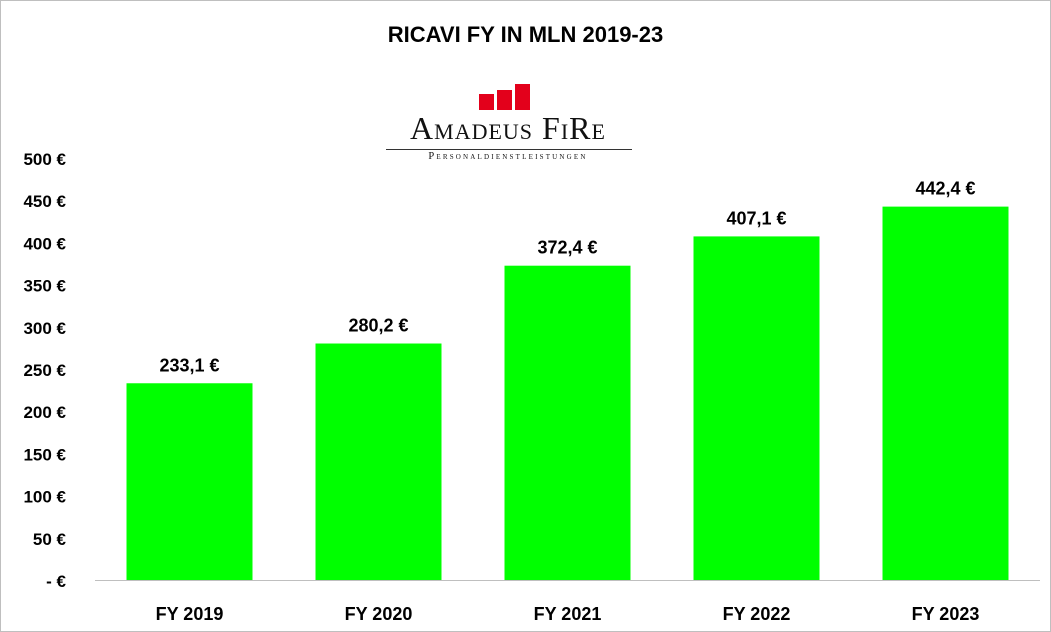  Describe the element at coordinates (56, 581) in the screenshot. I see `y-tick-label: - €` at that location.